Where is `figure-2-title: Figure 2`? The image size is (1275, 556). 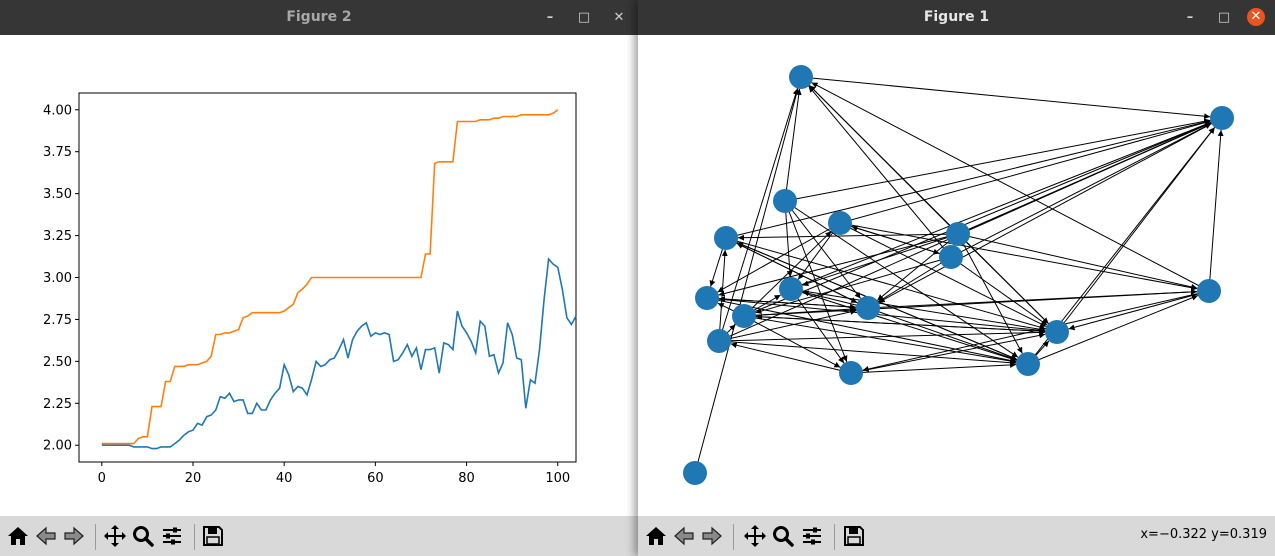 figure-2-title: Figure 2 is located at coordinates (319, 17).